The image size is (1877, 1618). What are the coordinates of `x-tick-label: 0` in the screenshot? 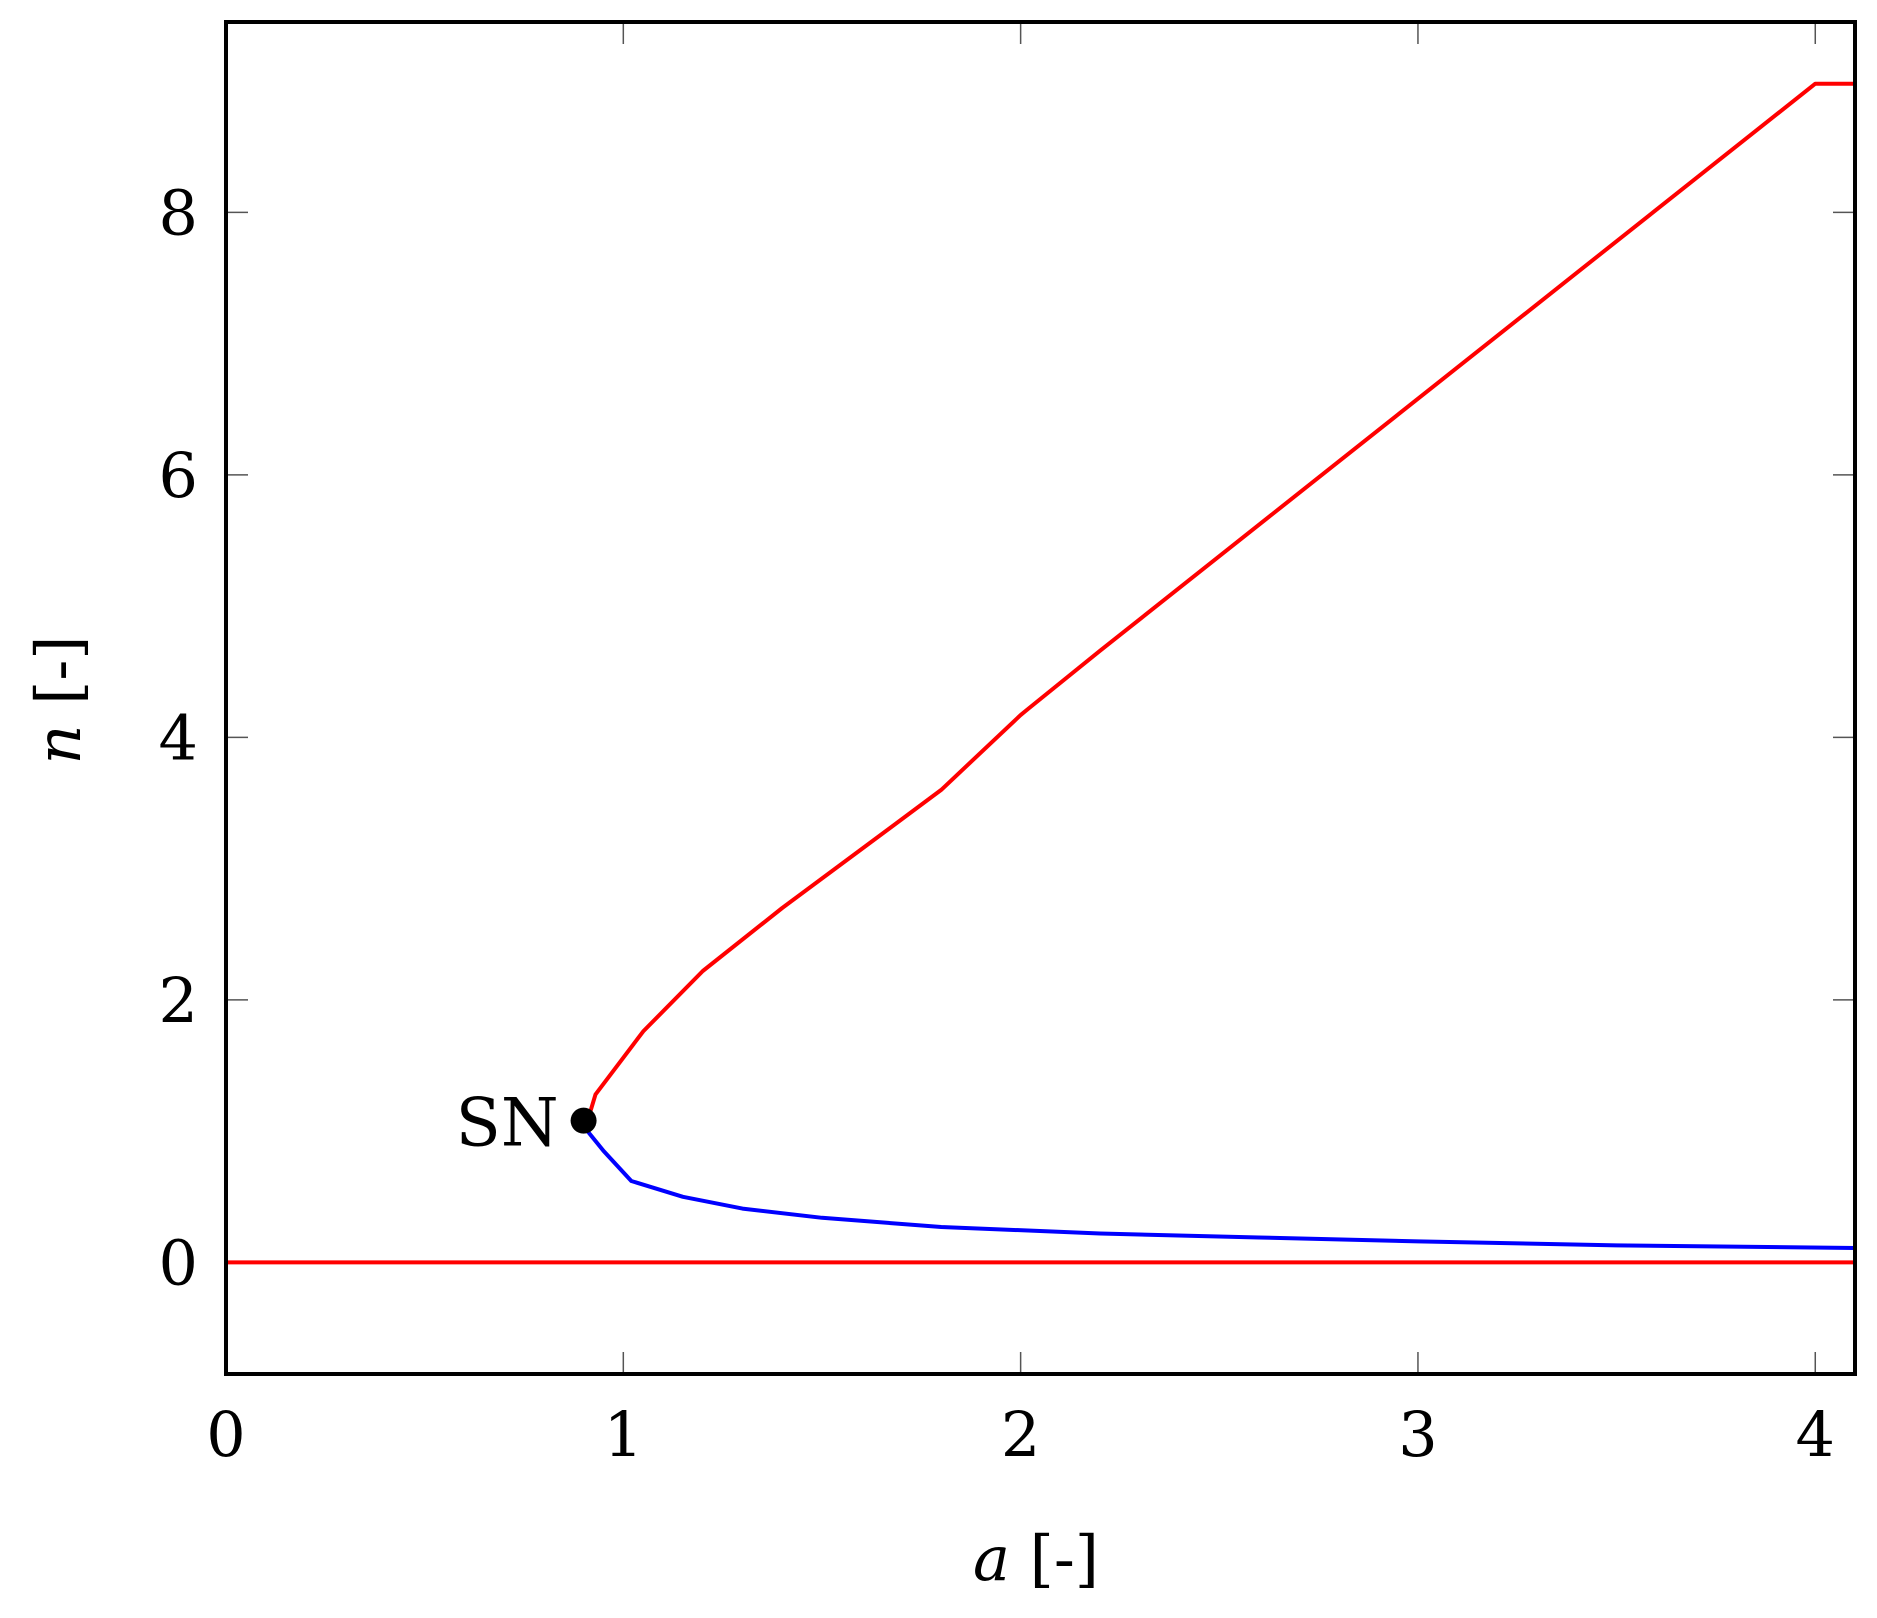 It's located at (225, 1434).